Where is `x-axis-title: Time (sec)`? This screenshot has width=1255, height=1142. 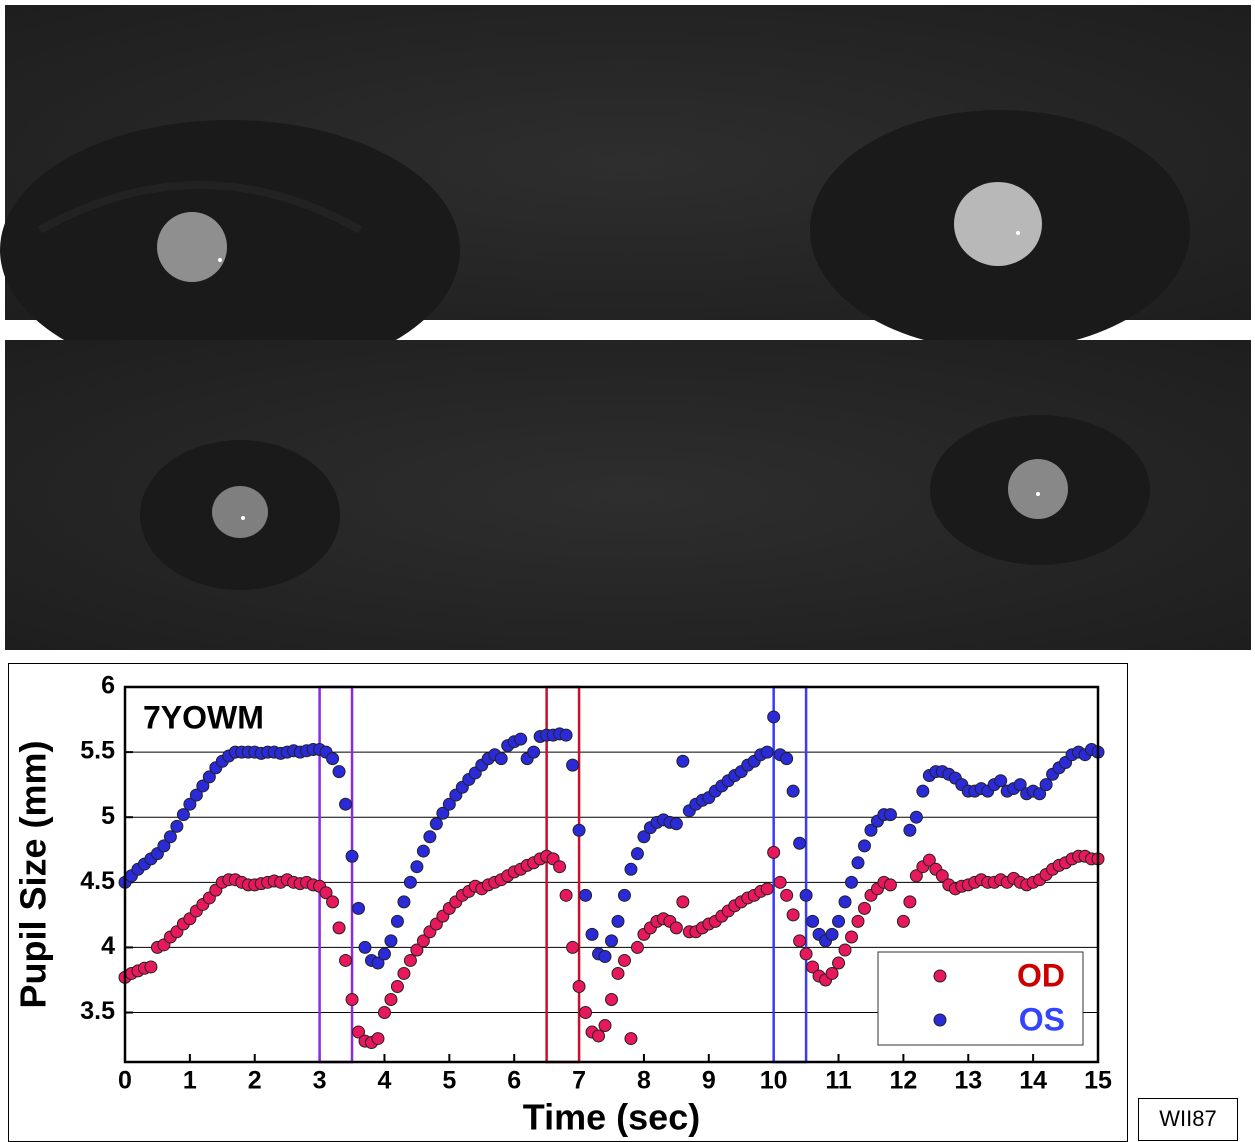 x-axis-title: Time (sec) is located at coordinates (611, 1117).